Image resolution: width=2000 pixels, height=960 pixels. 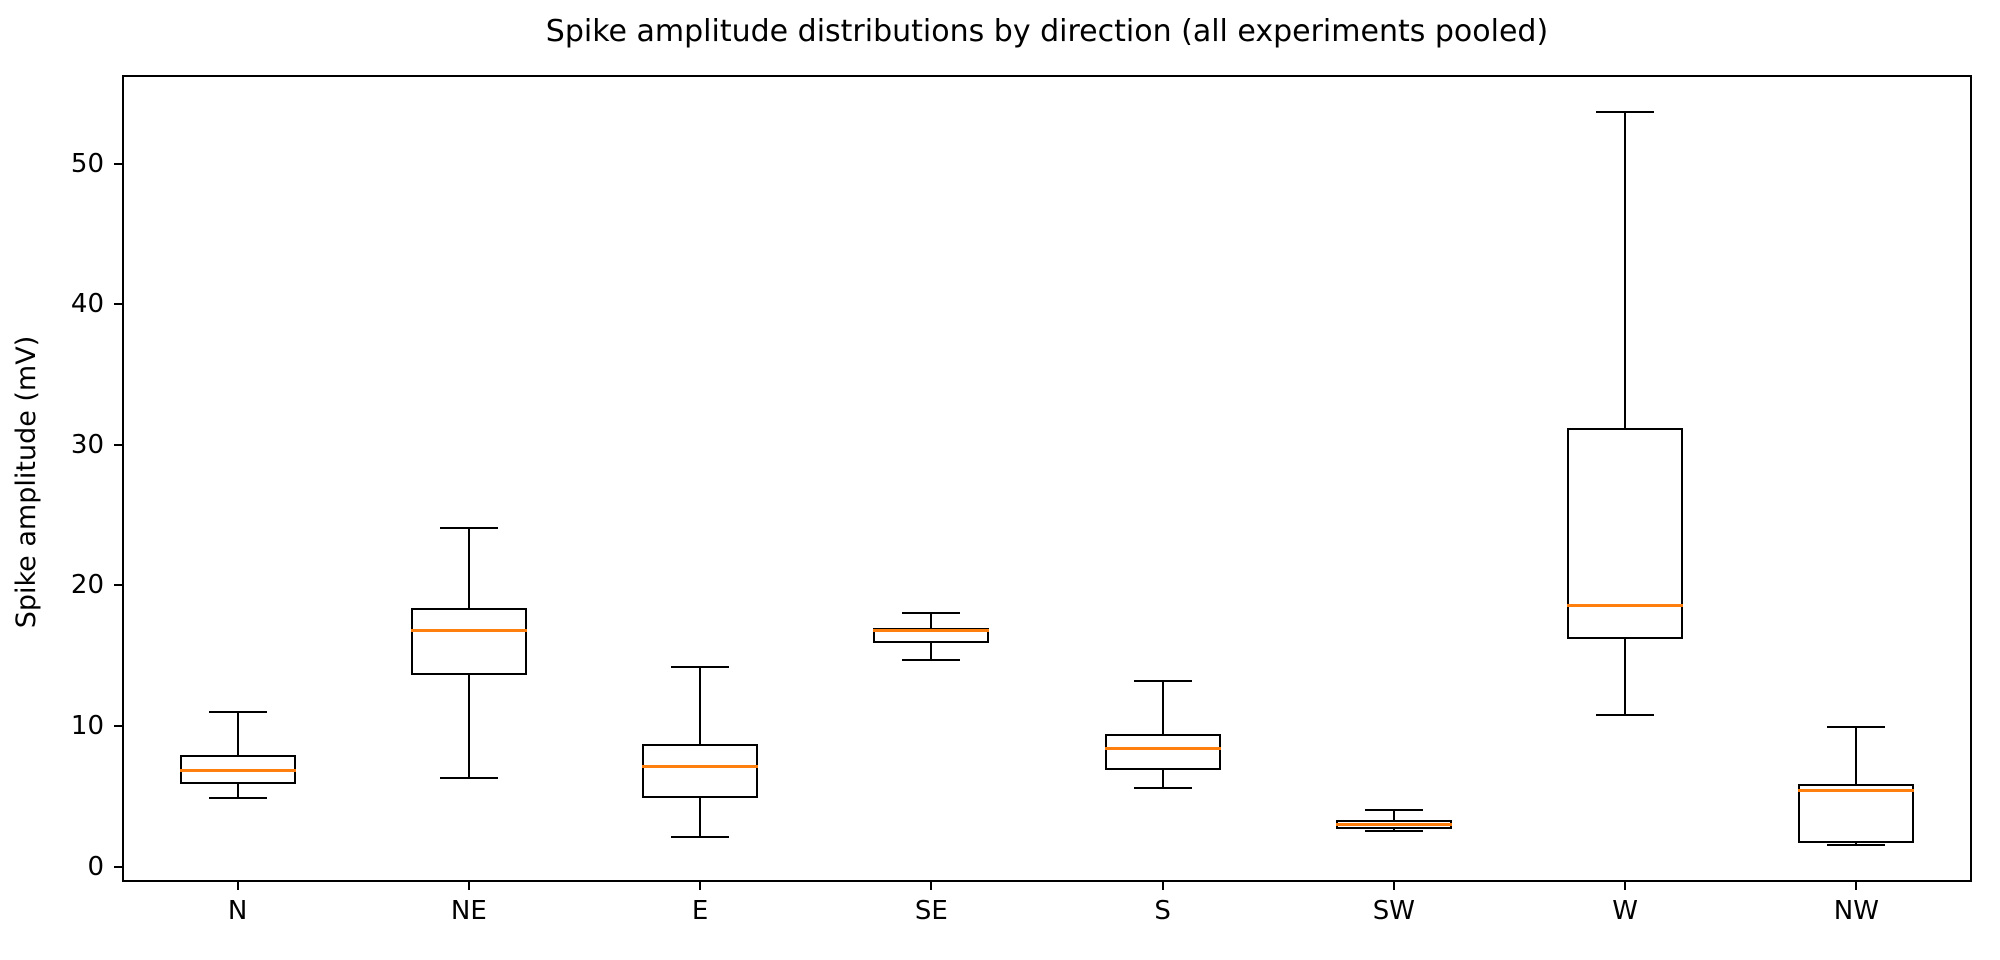 What do you see at coordinates (1625, 111) in the screenshot?
I see `box-W-upper-cap` at bounding box center [1625, 111].